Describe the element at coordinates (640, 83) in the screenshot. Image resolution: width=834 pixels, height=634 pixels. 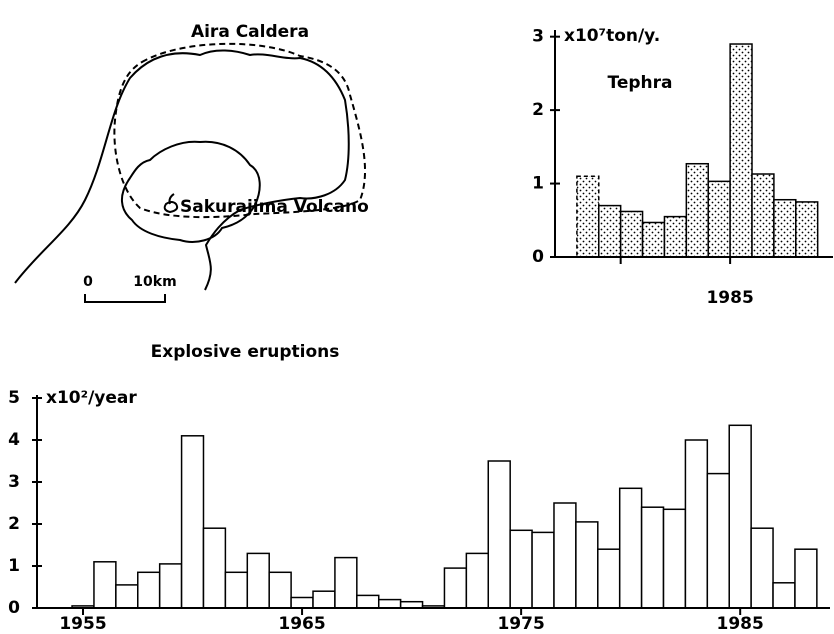
I see `chart-title: Tephra` at that location.